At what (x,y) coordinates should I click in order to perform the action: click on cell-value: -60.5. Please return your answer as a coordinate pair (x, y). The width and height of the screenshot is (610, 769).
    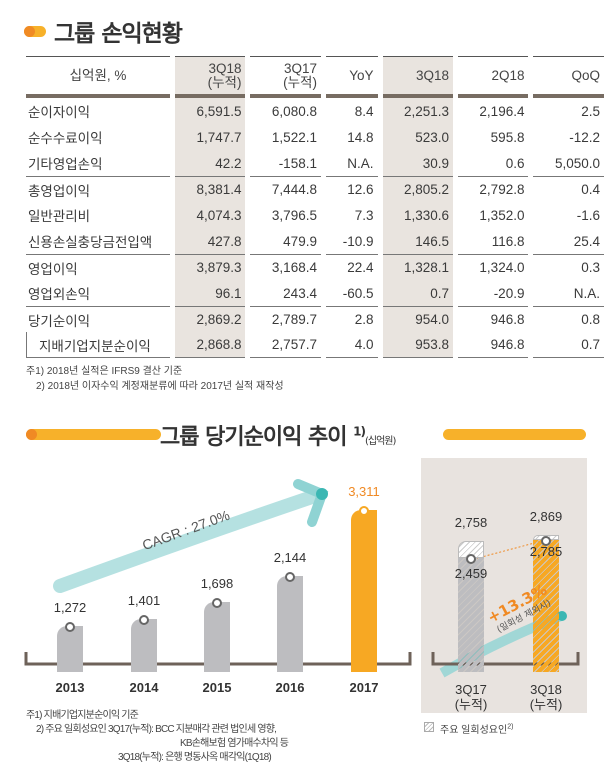
    Looking at the image, I should click on (358, 293).